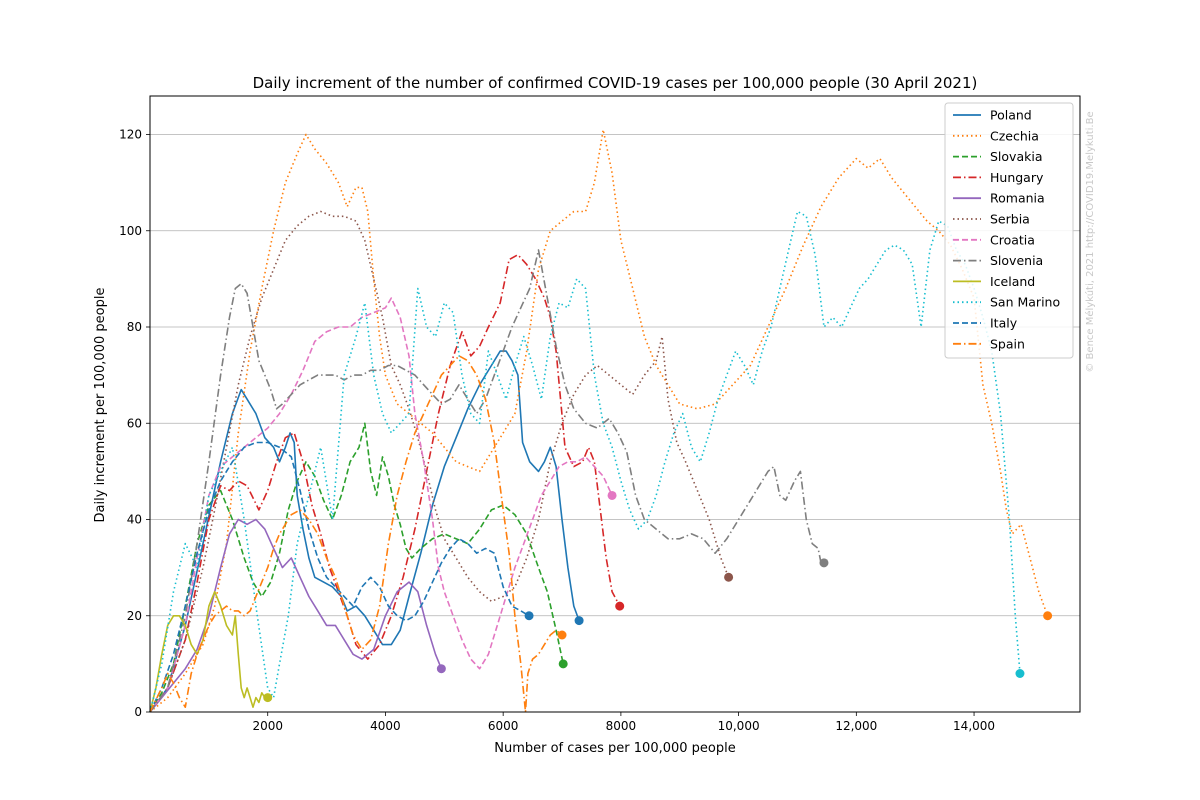 The width and height of the screenshot is (1200, 800). Describe the element at coordinates (1012, 239) in the screenshot. I see `legend-label-croatia: Croatia` at that location.